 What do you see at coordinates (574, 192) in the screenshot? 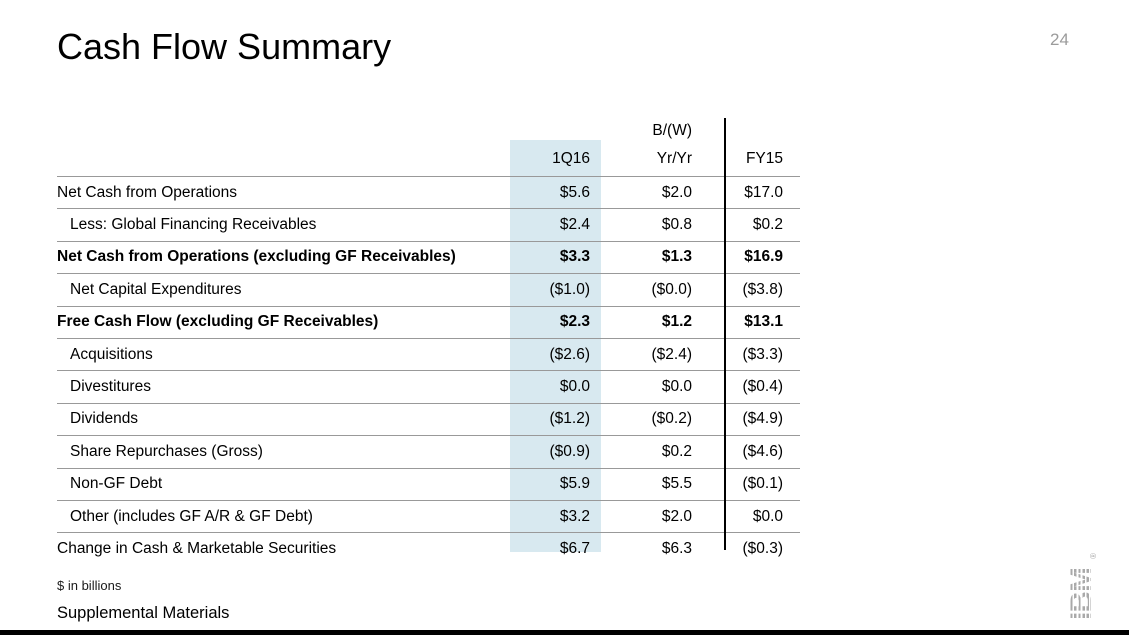
I see `cell-1q16: $5.6` at bounding box center [574, 192].